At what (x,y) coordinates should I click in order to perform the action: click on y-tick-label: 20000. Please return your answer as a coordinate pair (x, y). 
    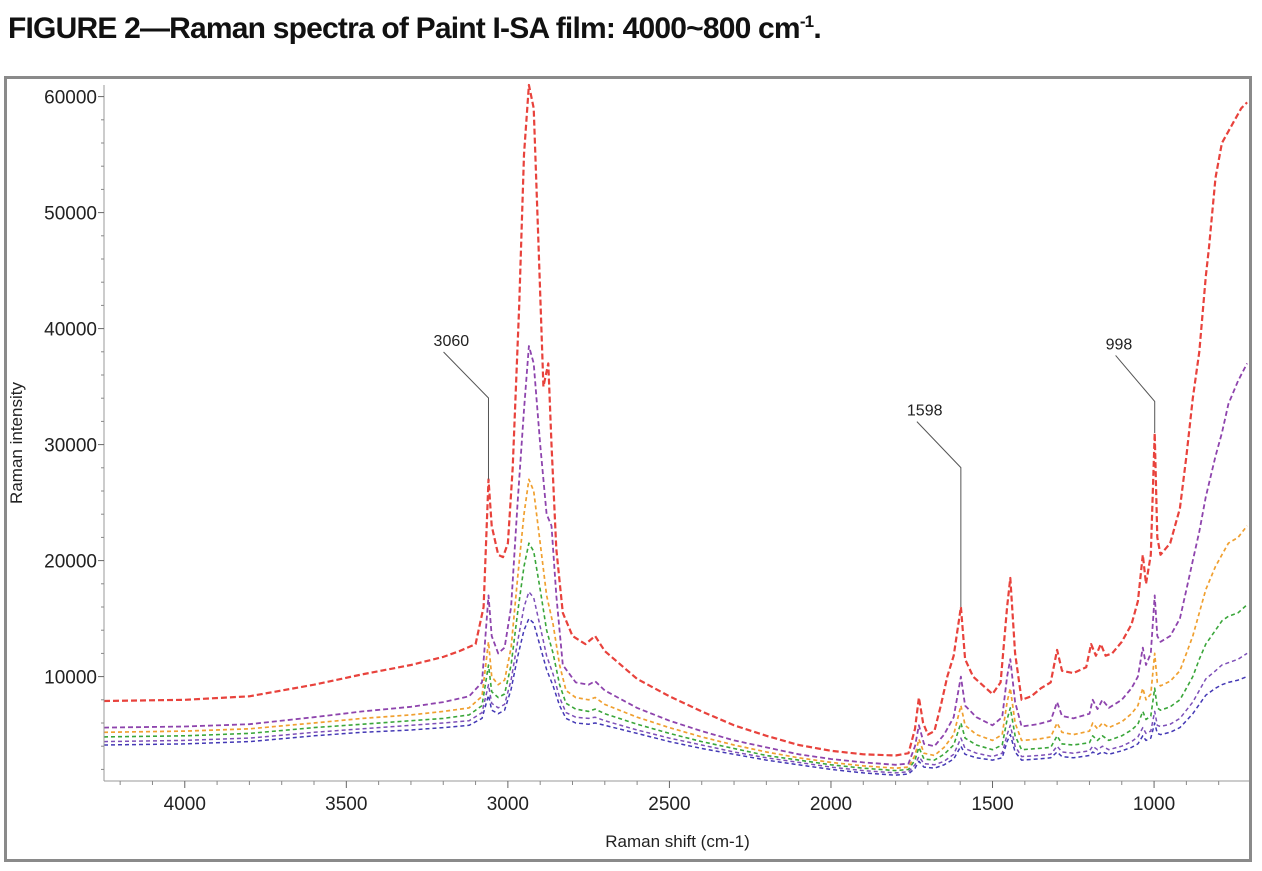
    Looking at the image, I should click on (70, 562).